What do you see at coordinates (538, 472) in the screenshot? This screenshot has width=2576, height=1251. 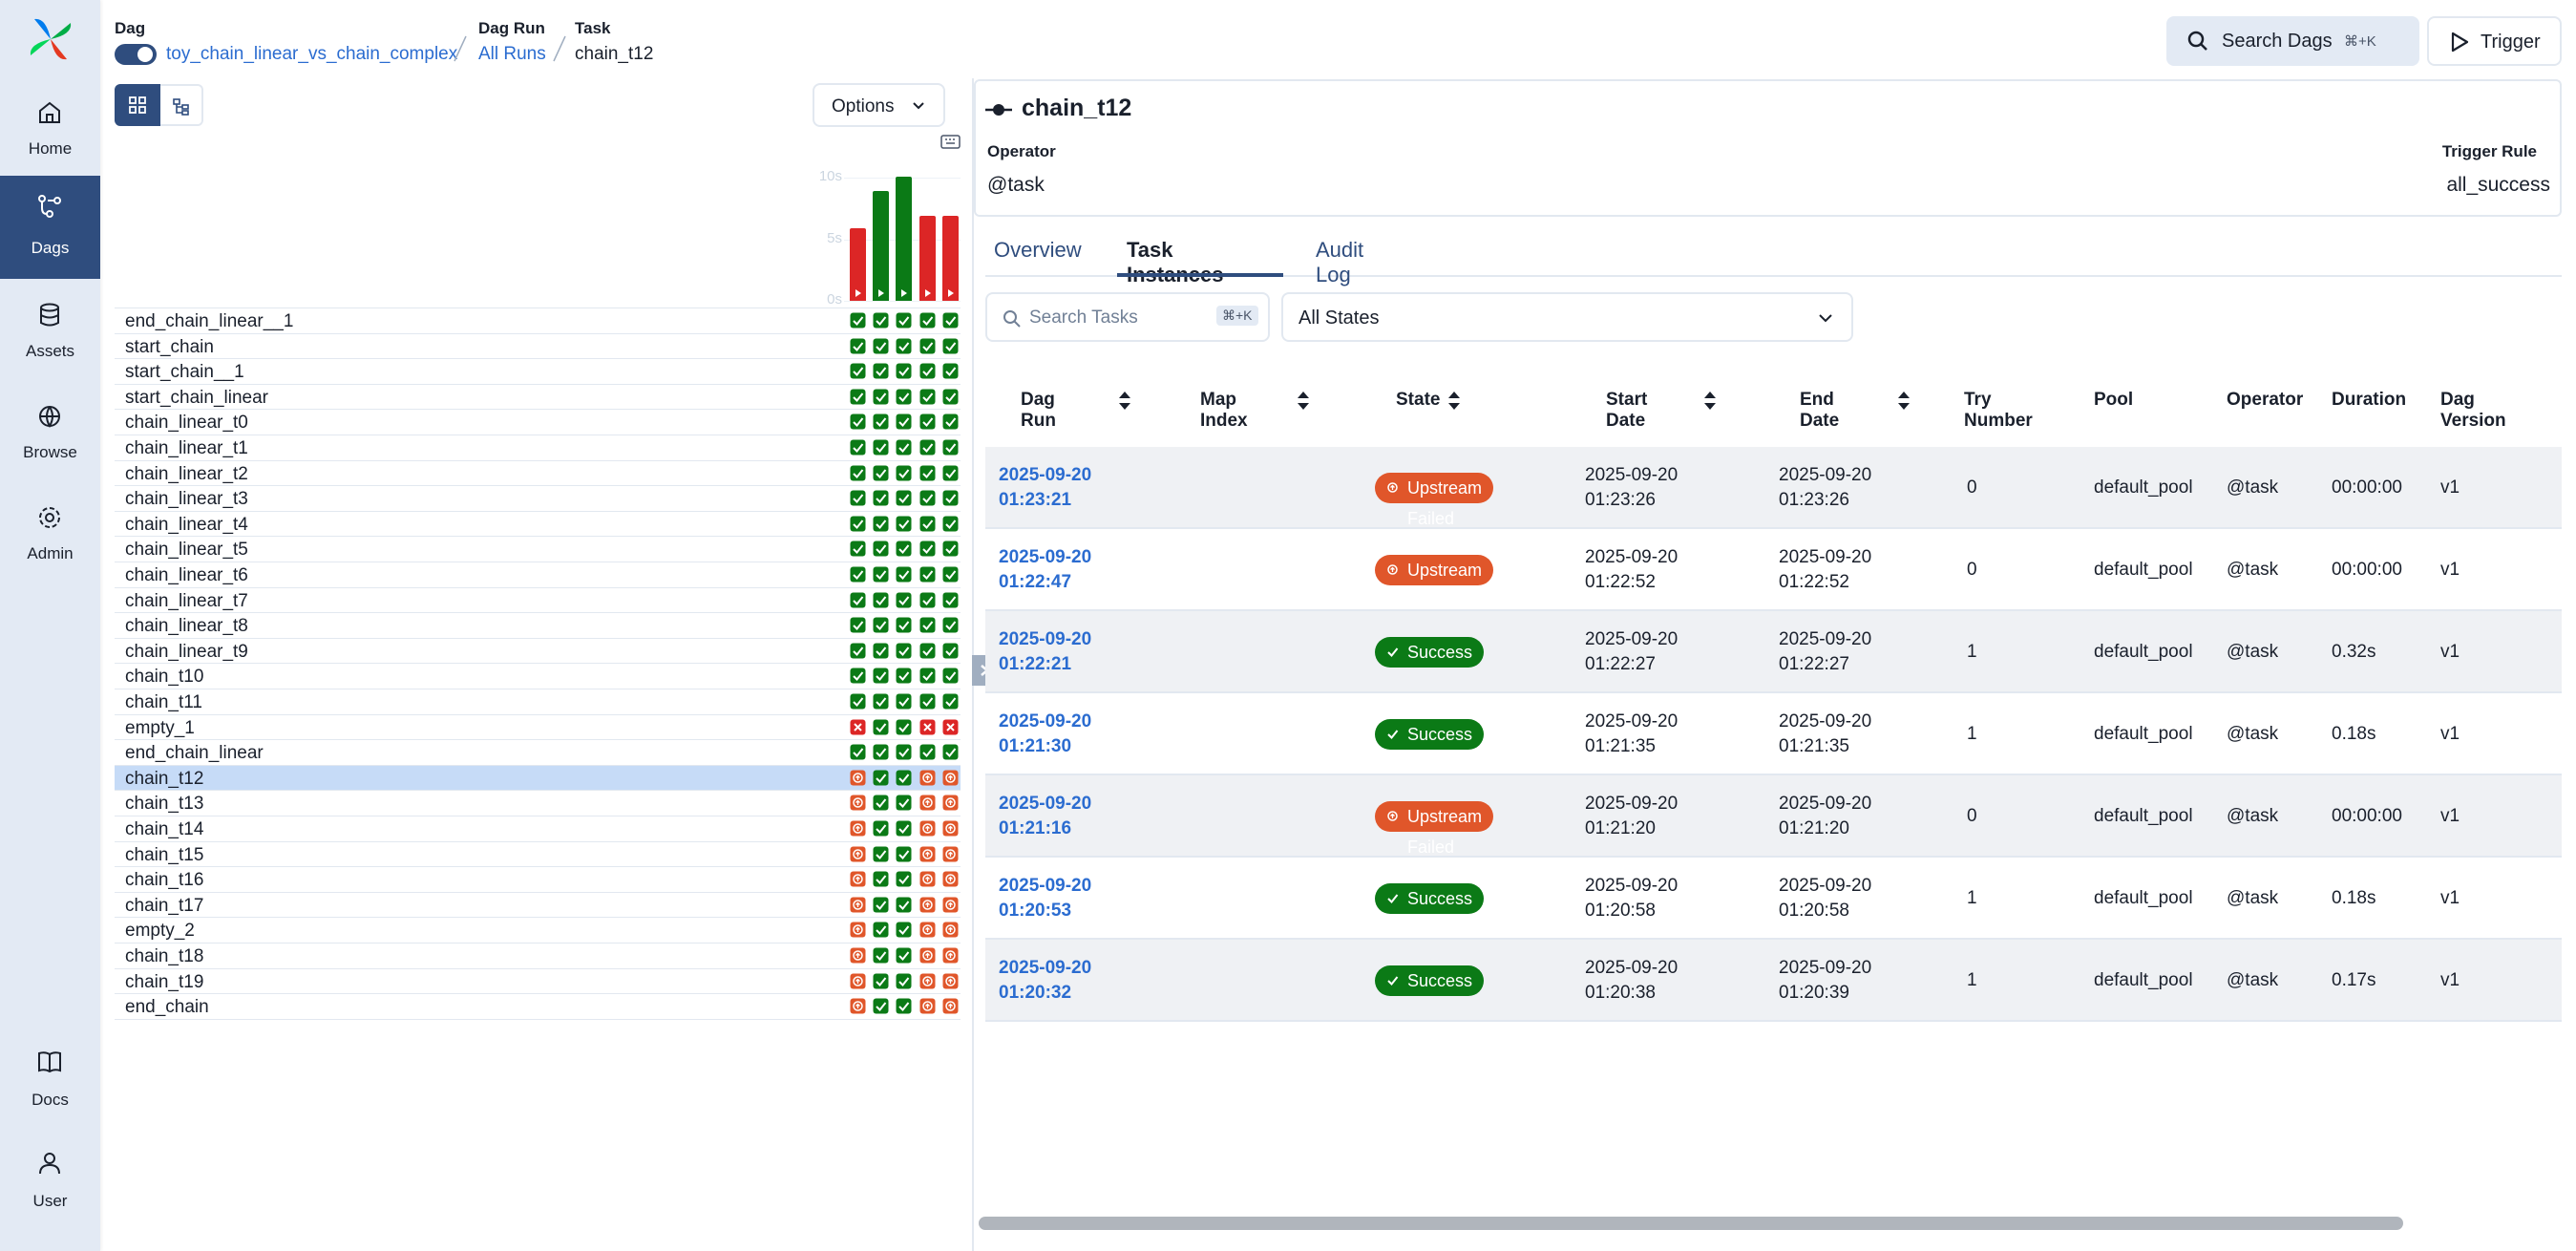 I see `task-row: chain_linear_t2` at bounding box center [538, 472].